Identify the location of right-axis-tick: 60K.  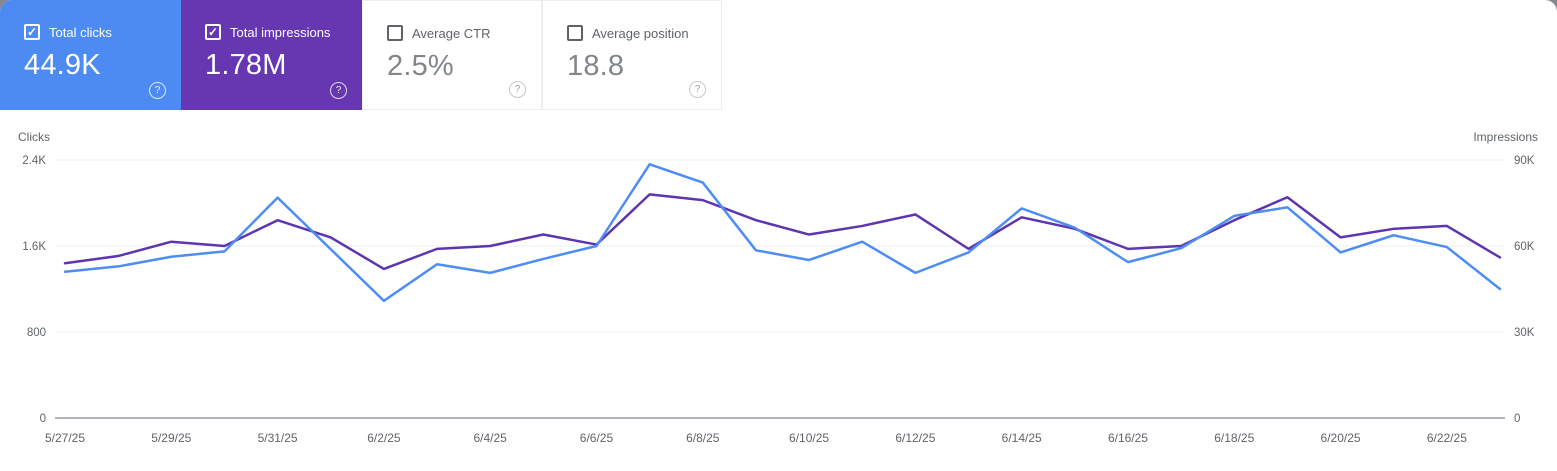
(1524, 247).